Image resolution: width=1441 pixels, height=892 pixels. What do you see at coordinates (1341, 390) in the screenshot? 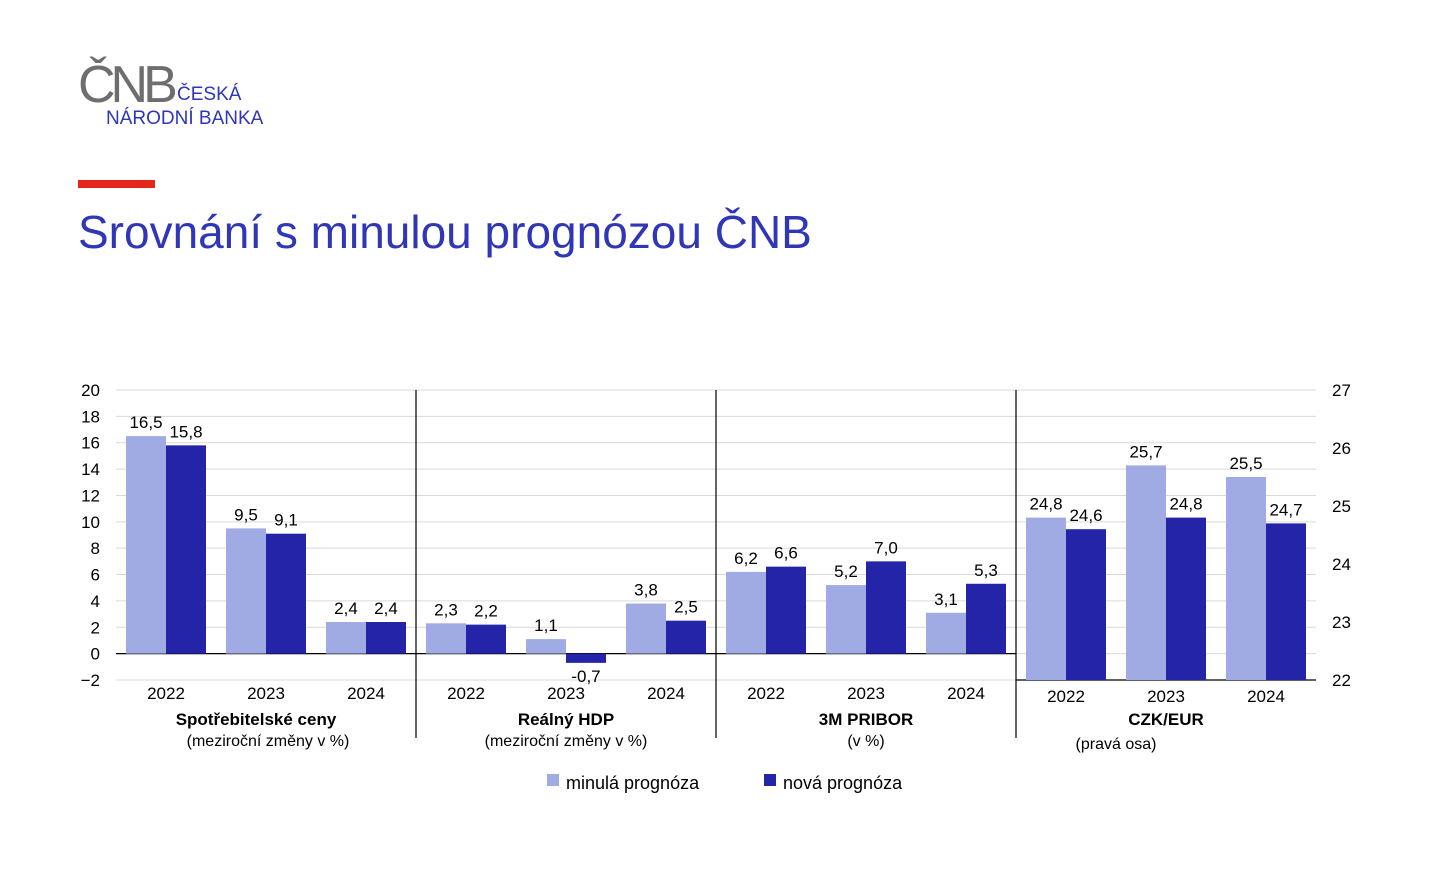
I see `right-axis-tick-label: 27` at bounding box center [1341, 390].